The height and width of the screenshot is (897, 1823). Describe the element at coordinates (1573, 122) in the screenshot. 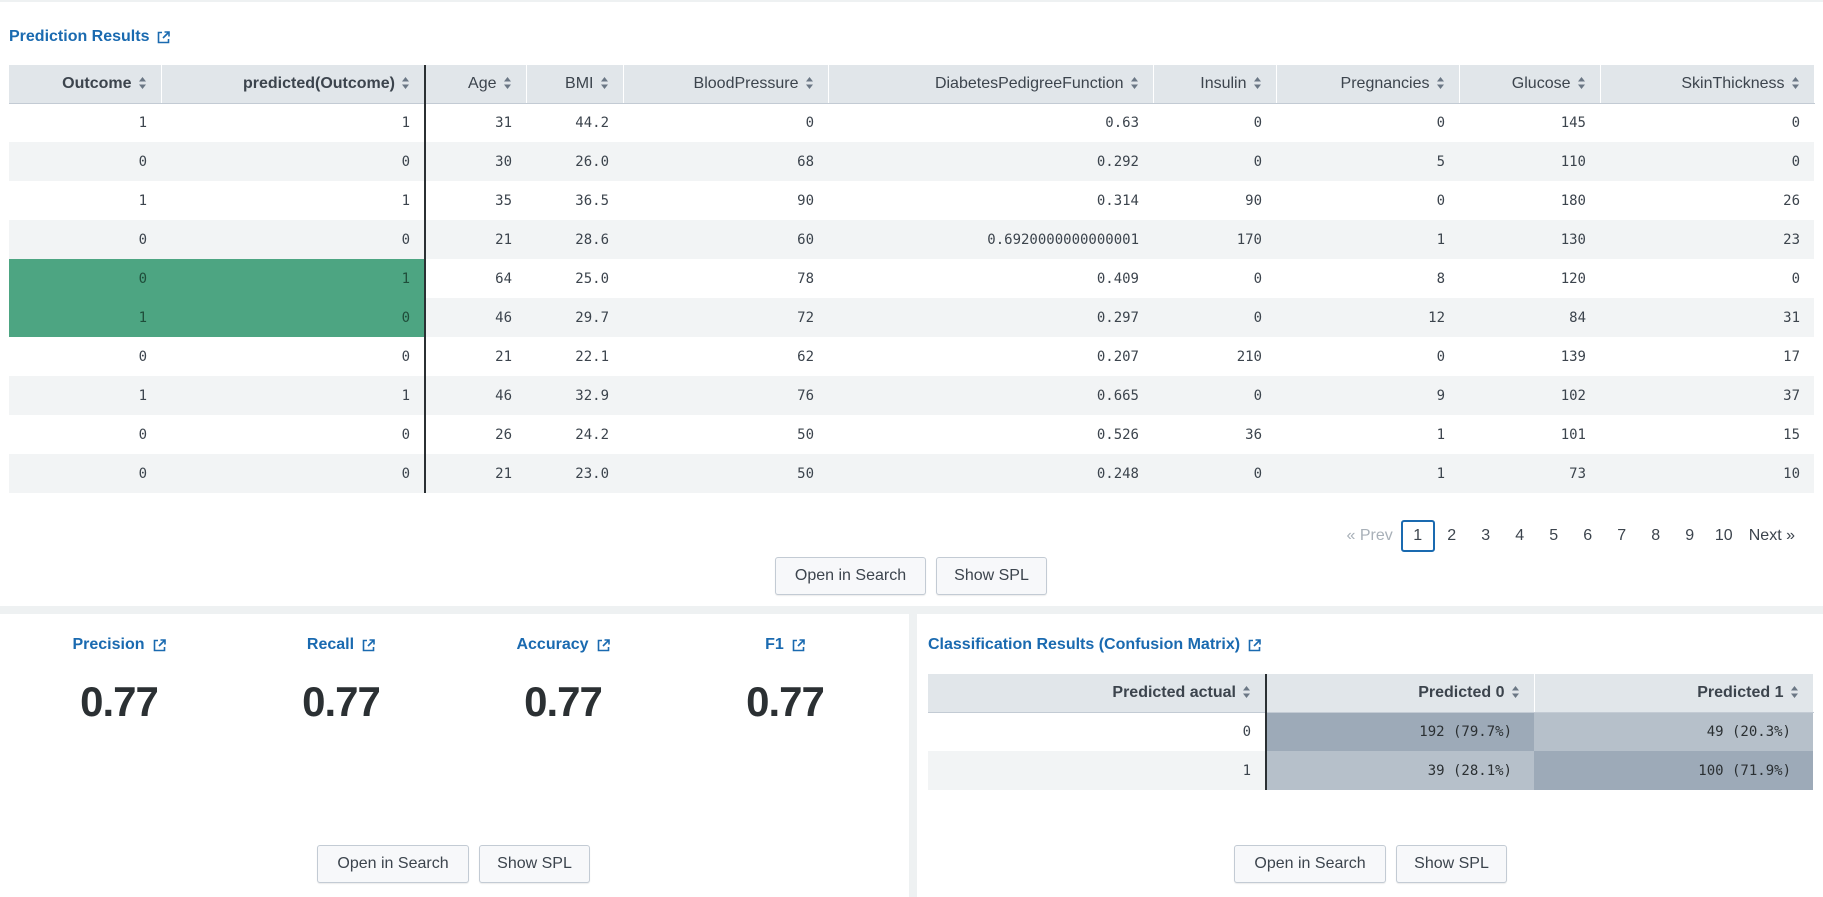

I see `table-cell: 145` at that location.